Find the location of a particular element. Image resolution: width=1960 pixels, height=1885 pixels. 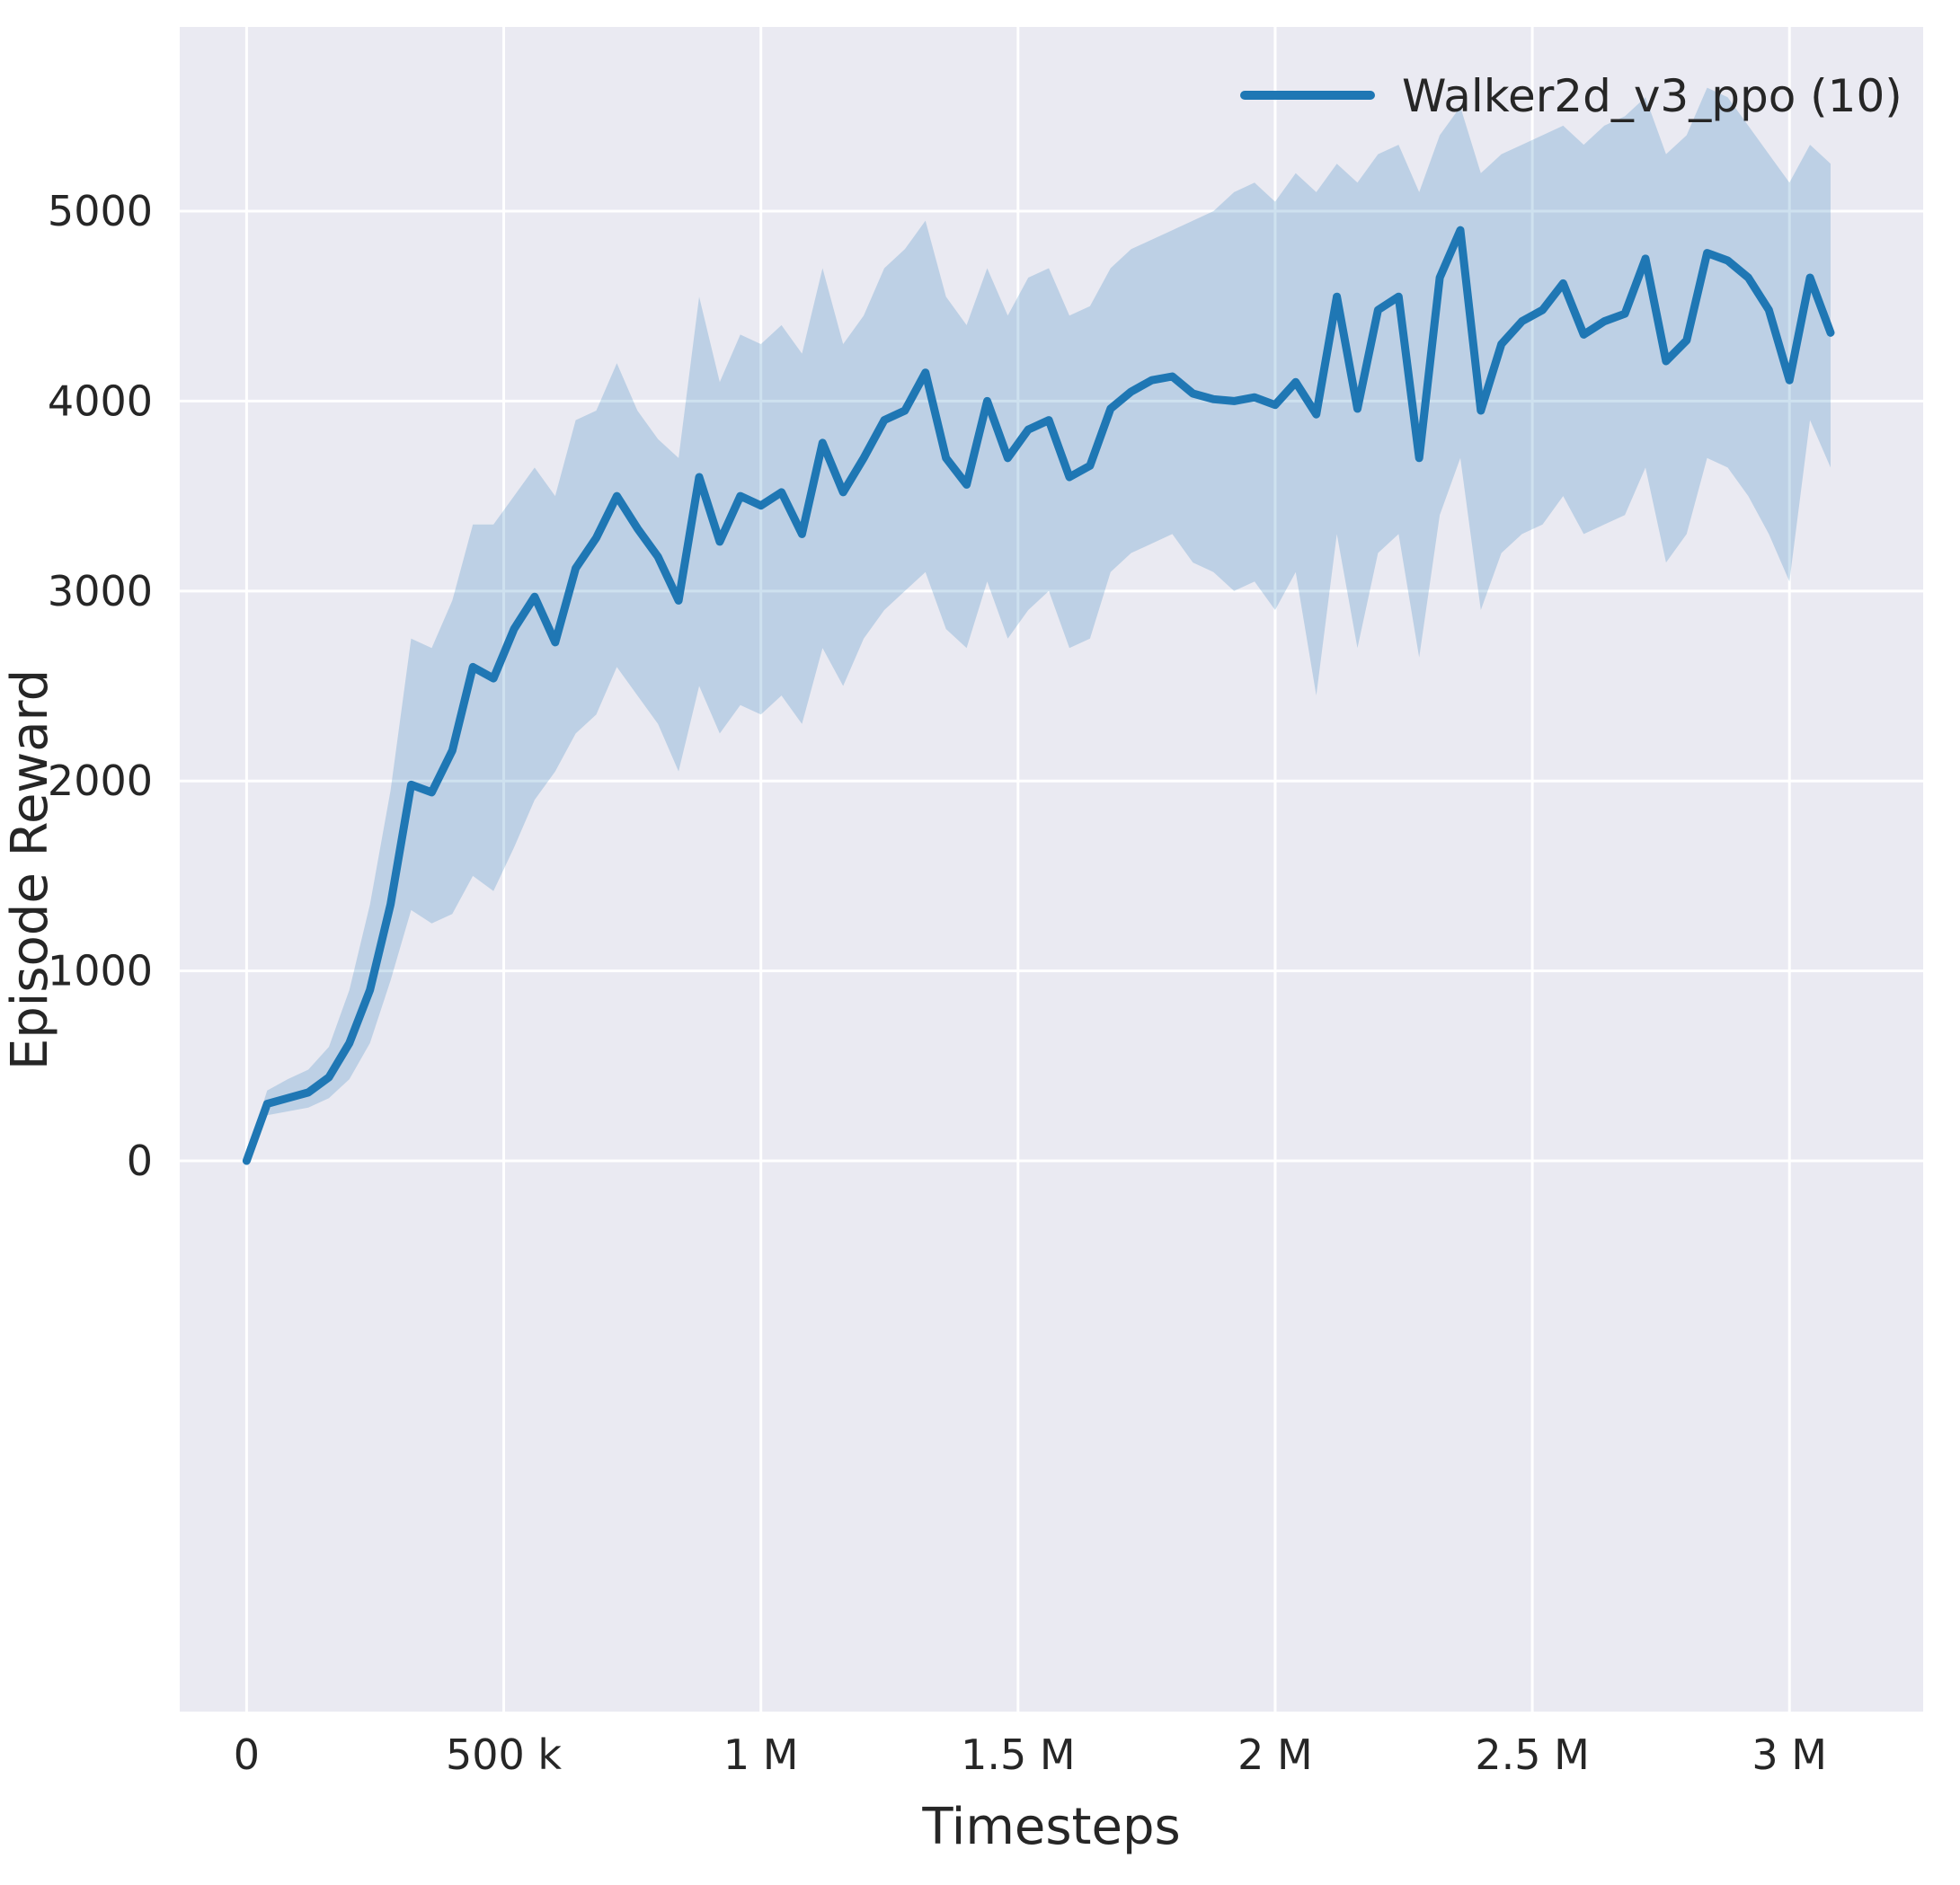

x-axis-label: Timesteps is located at coordinates (1050, 1827).